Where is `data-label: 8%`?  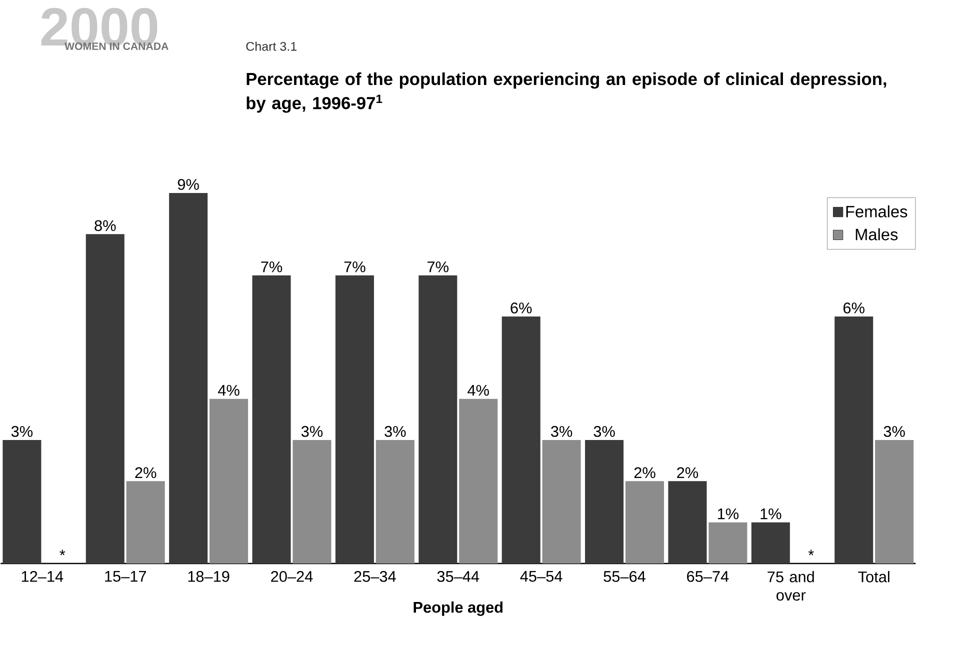
data-label: 8% is located at coordinates (105, 225).